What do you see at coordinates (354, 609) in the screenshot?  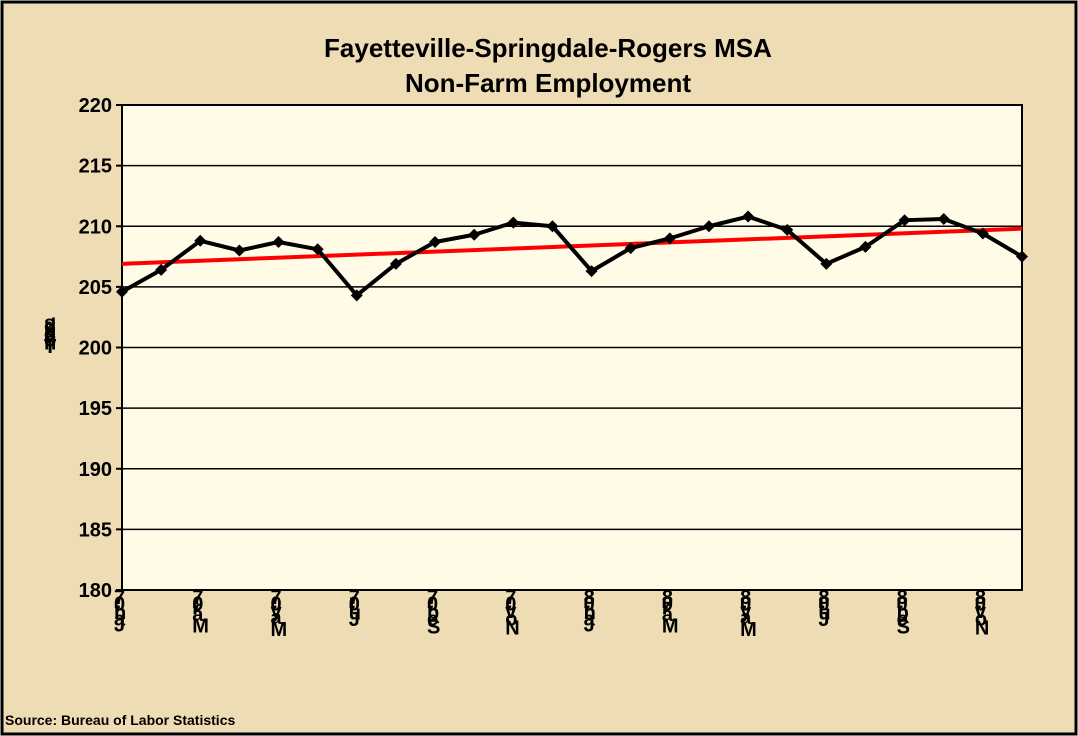 I see `x-tick-label: Jul-07` at bounding box center [354, 609].